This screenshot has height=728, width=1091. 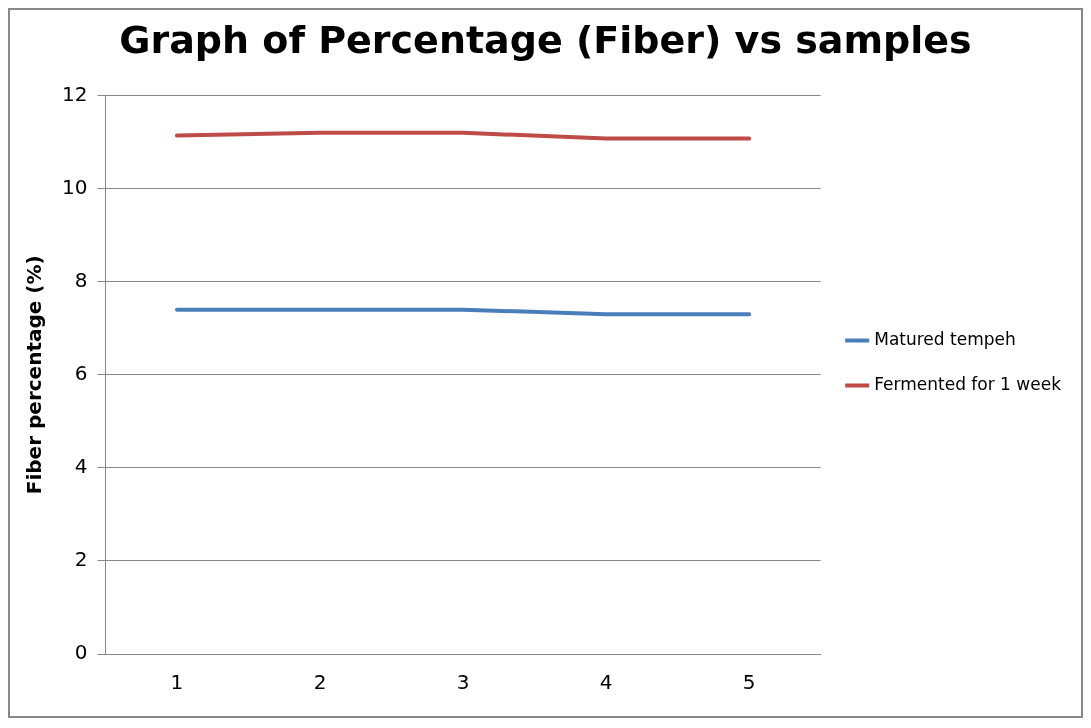 What do you see at coordinates (545, 39) in the screenshot?
I see `chart-title: Graph of Percentage (Fiber) vs samples` at bounding box center [545, 39].